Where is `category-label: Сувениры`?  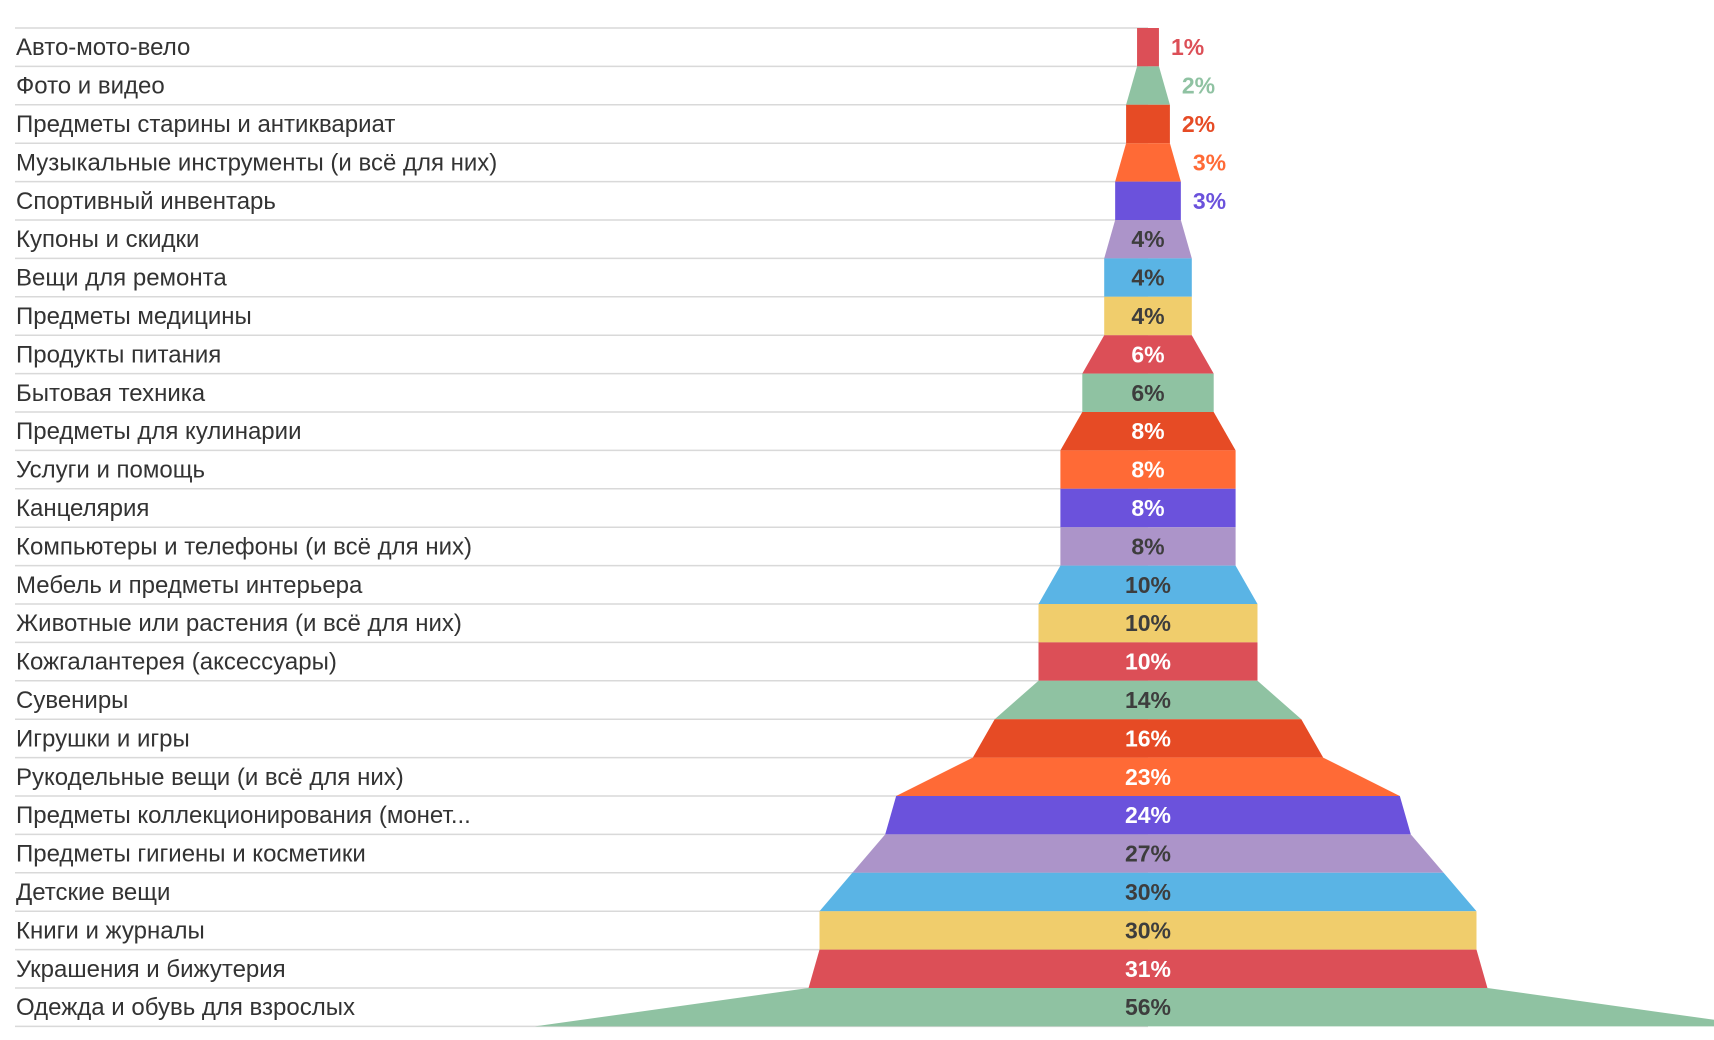 category-label: Сувениры is located at coordinates (72, 700).